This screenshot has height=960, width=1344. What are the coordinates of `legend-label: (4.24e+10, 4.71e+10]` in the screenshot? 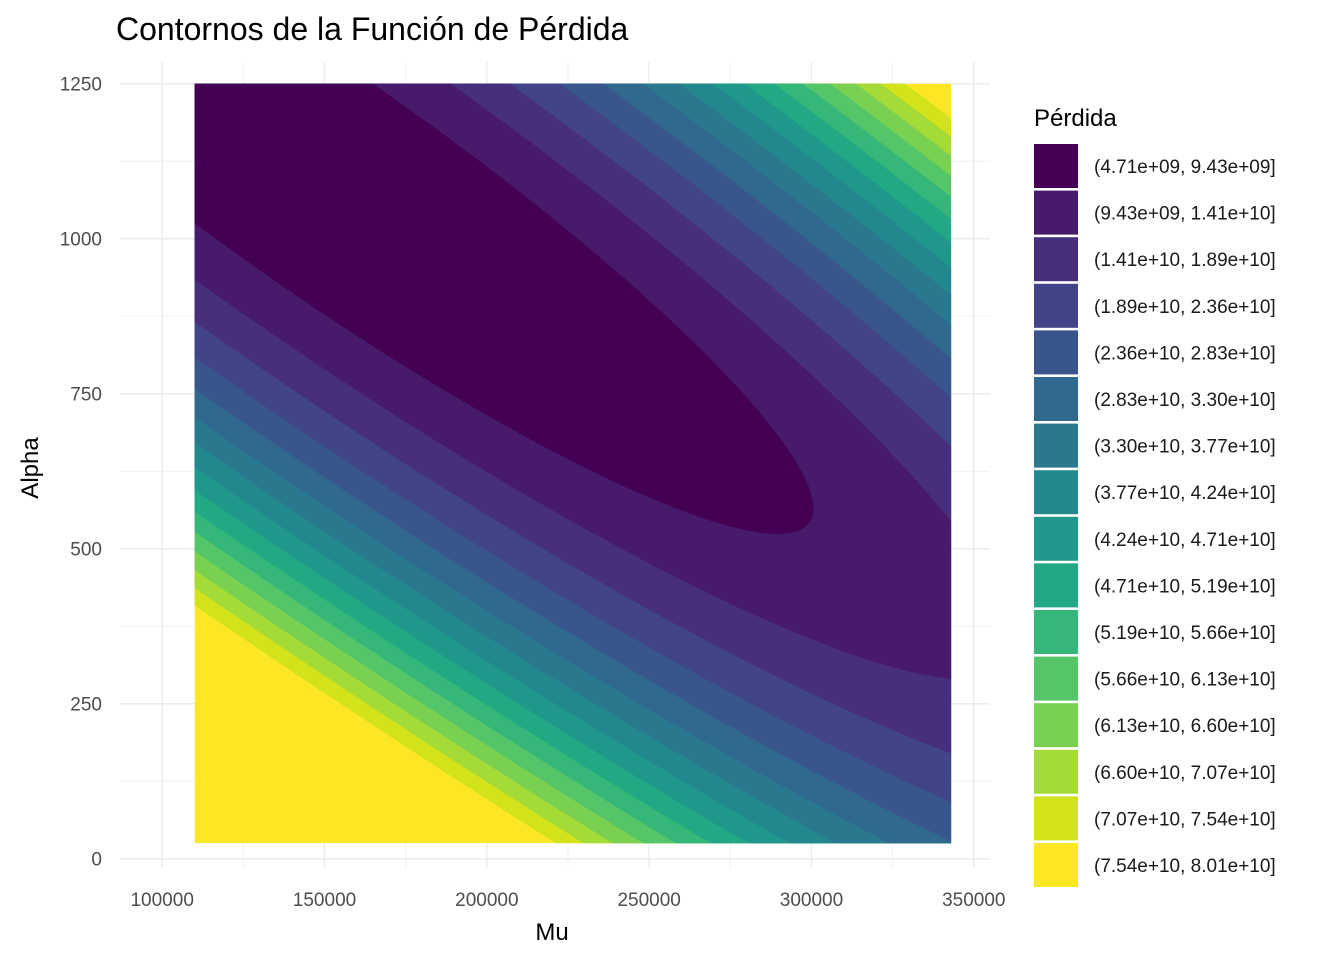 It's located at (1185, 540).